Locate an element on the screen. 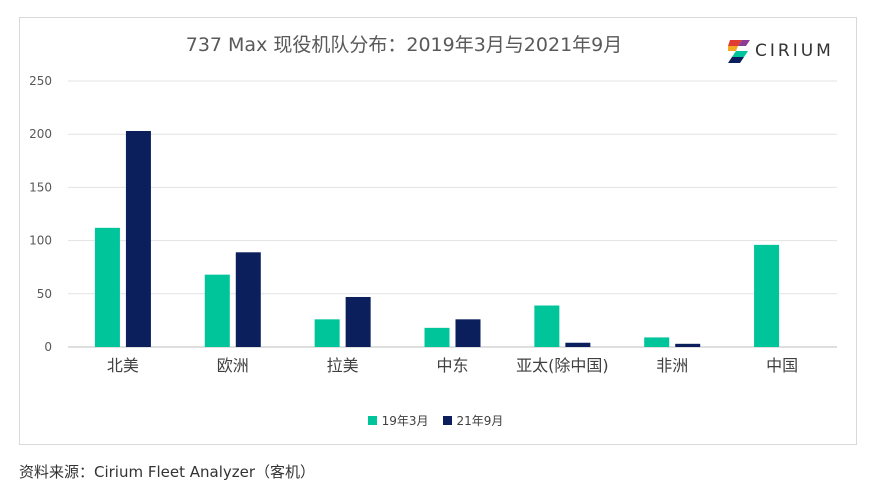 This screenshot has height=490, width=871. y-tick-label: 150 is located at coordinates (40, 187).